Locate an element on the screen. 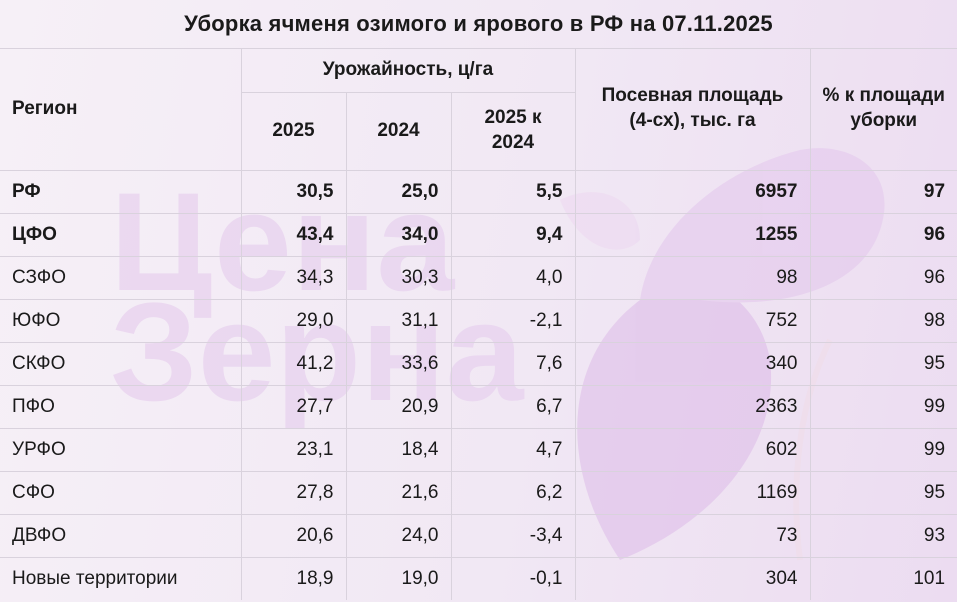 This screenshot has width=957, height=602. cell-percent: 98 is located at coordinates (883, 320).